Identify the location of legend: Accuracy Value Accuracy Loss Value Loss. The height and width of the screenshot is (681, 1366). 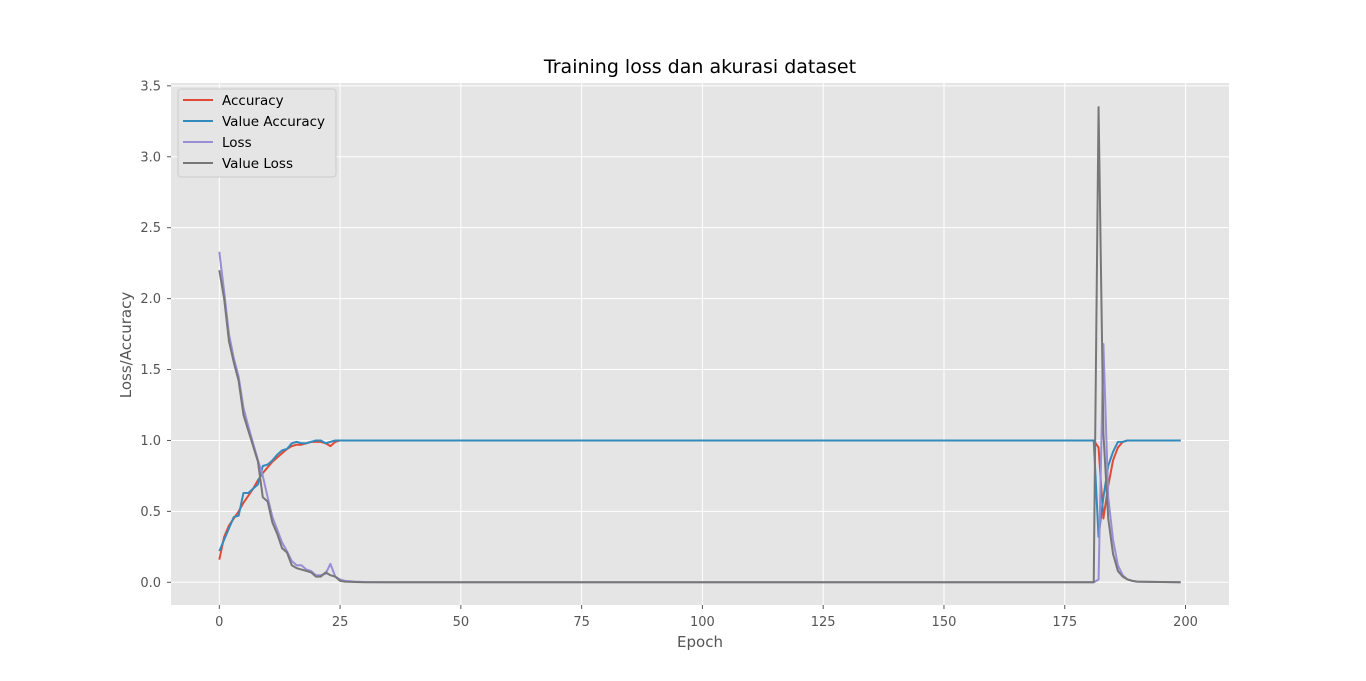
(257, 133).